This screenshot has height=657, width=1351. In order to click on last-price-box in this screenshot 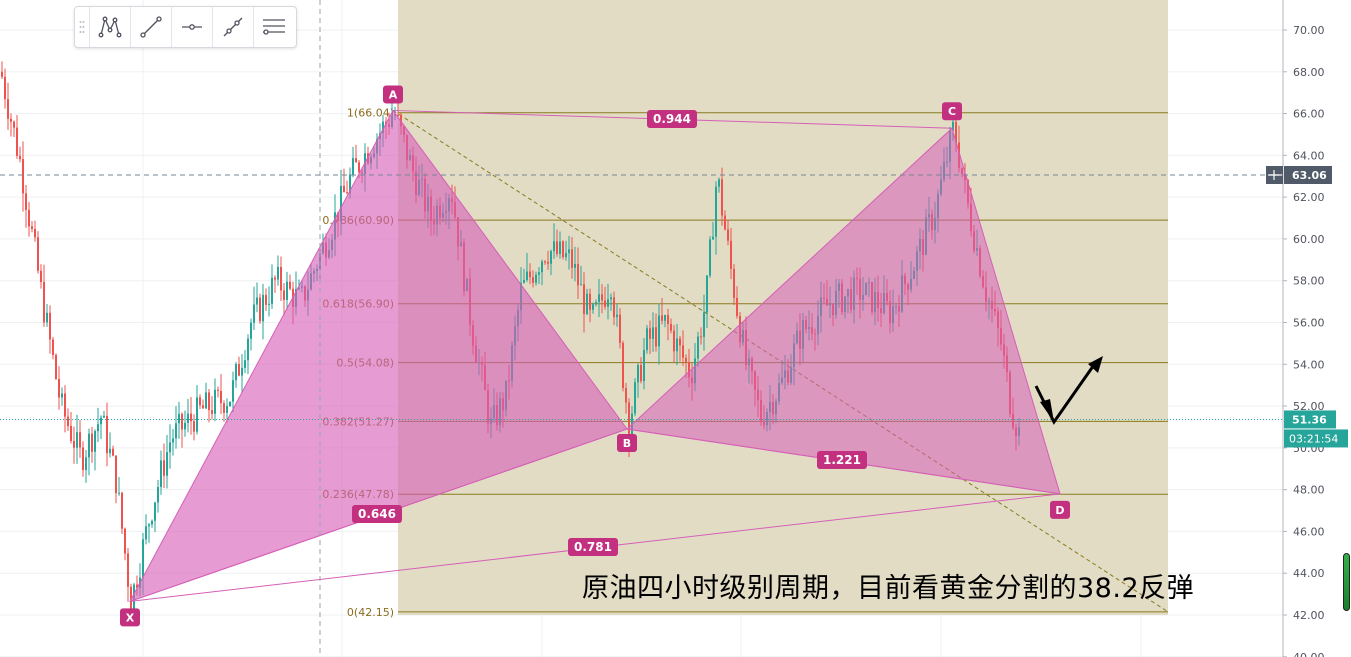, I will do `click(1310, 419)`.